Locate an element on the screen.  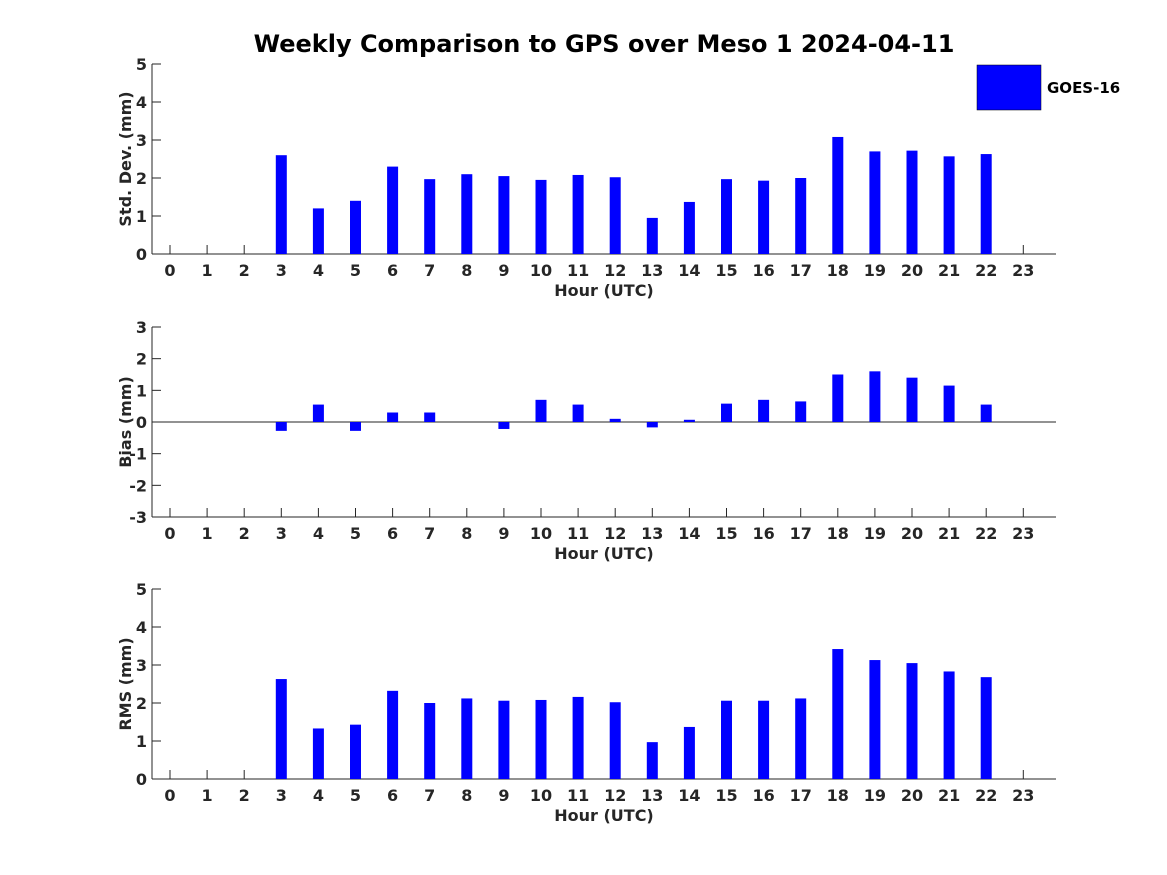
bias-x-tick-label: 9 is located at coordinates (503, 533).